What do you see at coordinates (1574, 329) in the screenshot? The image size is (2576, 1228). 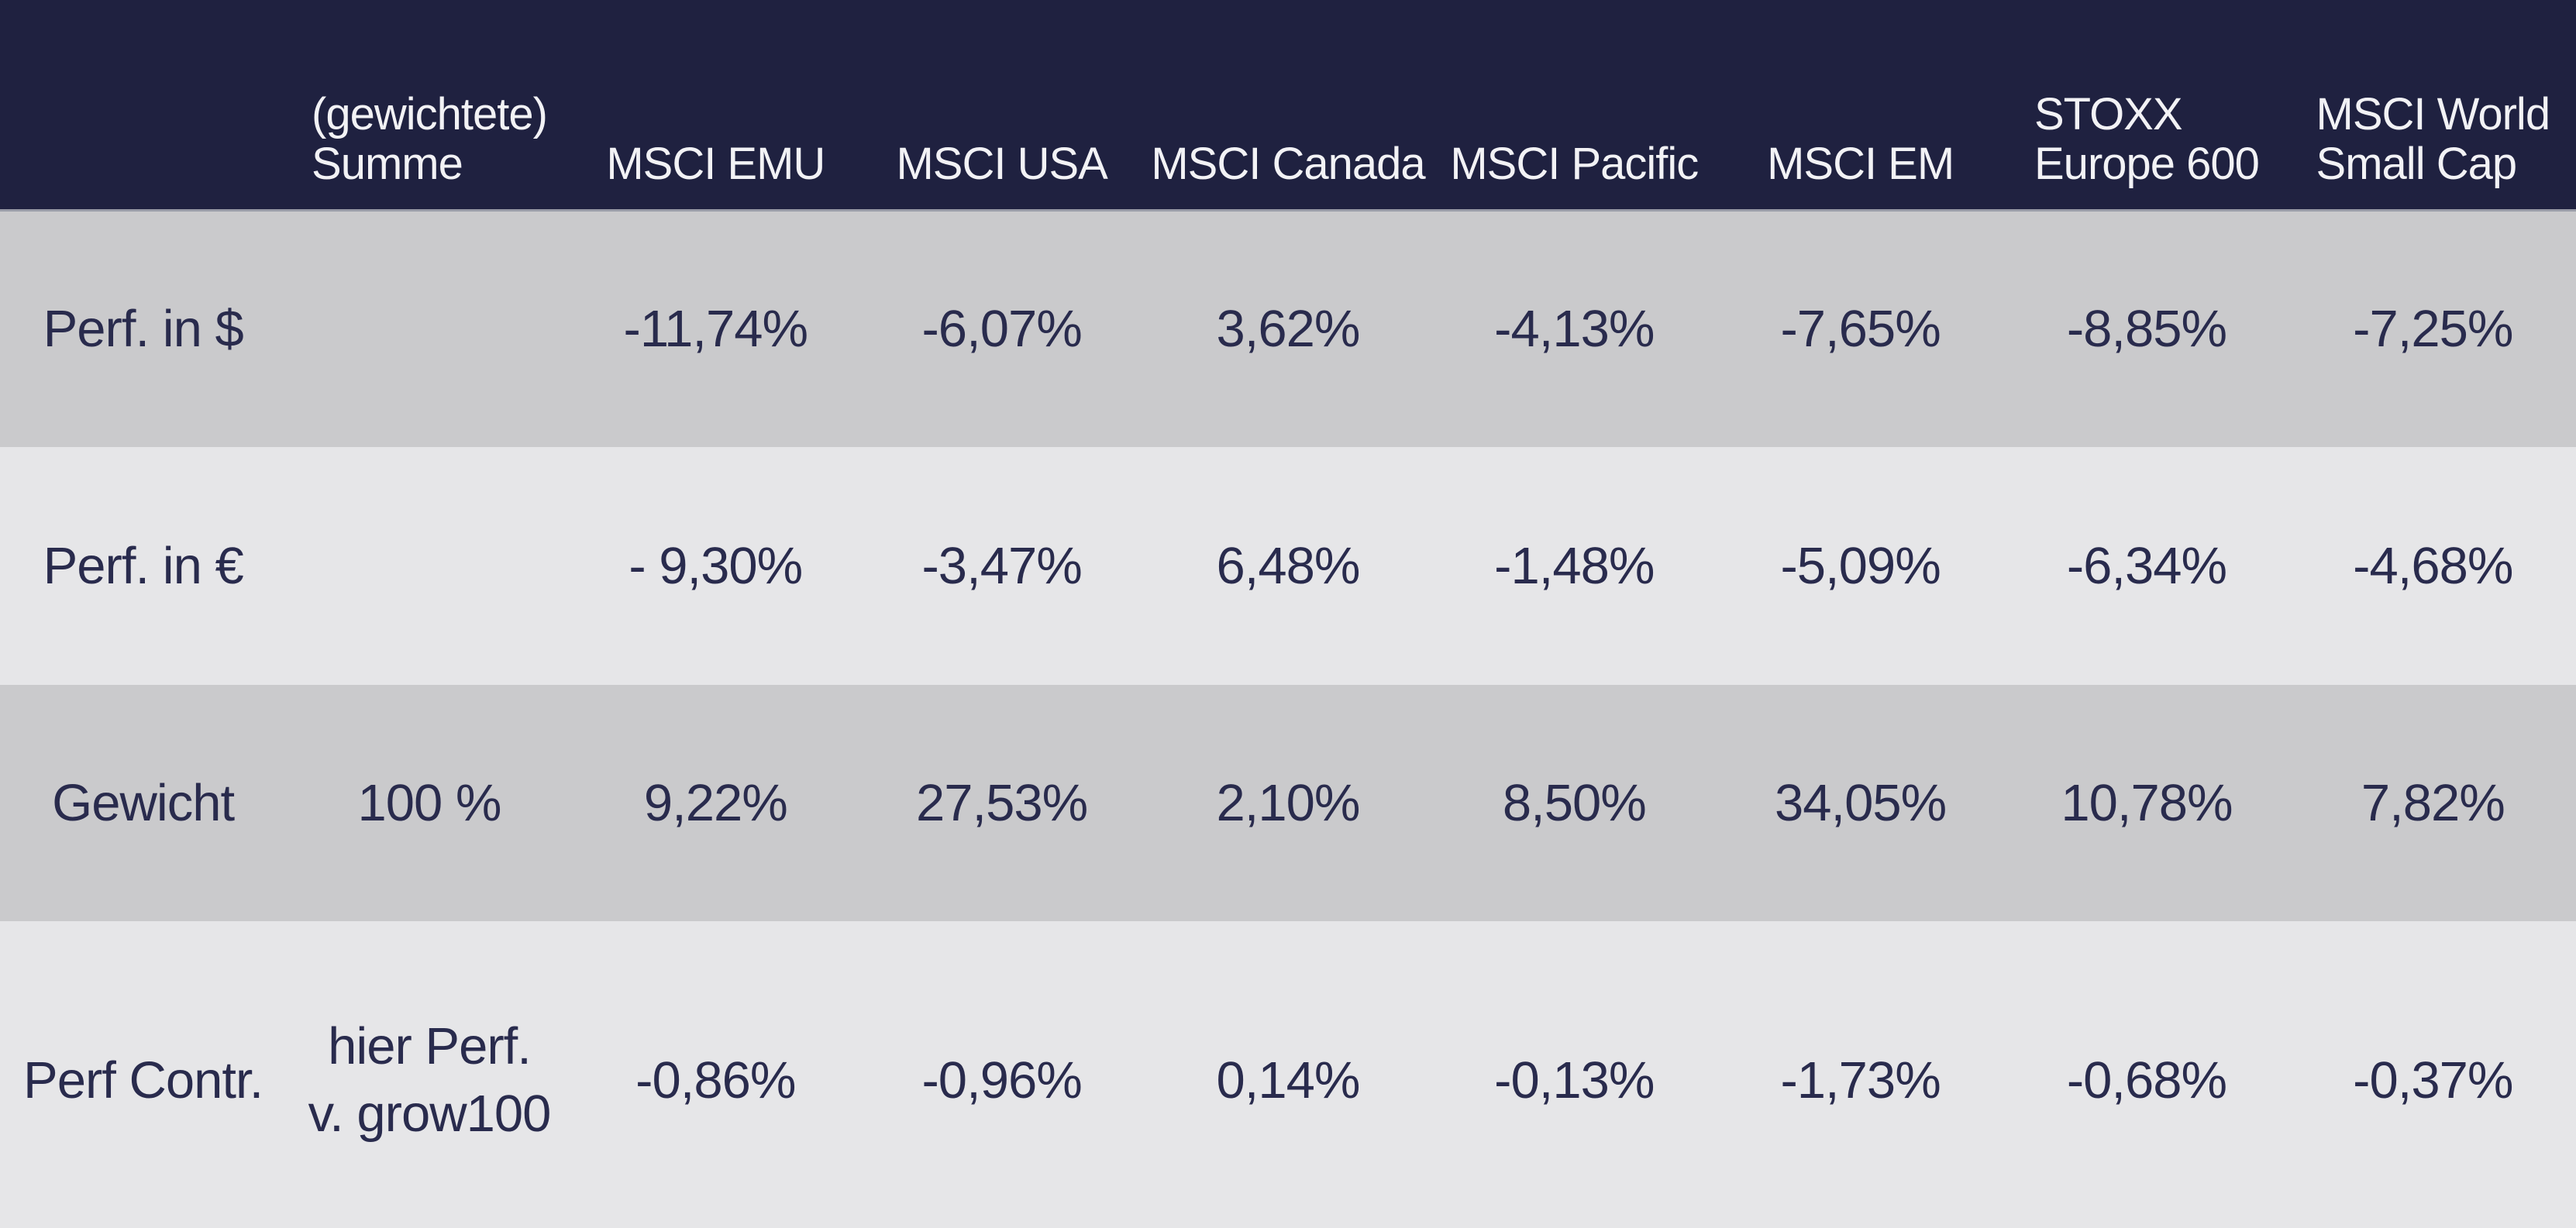 I see `cell-perf-usd-msci-pacific: -4,13%` at bounding box center [1574, 329].